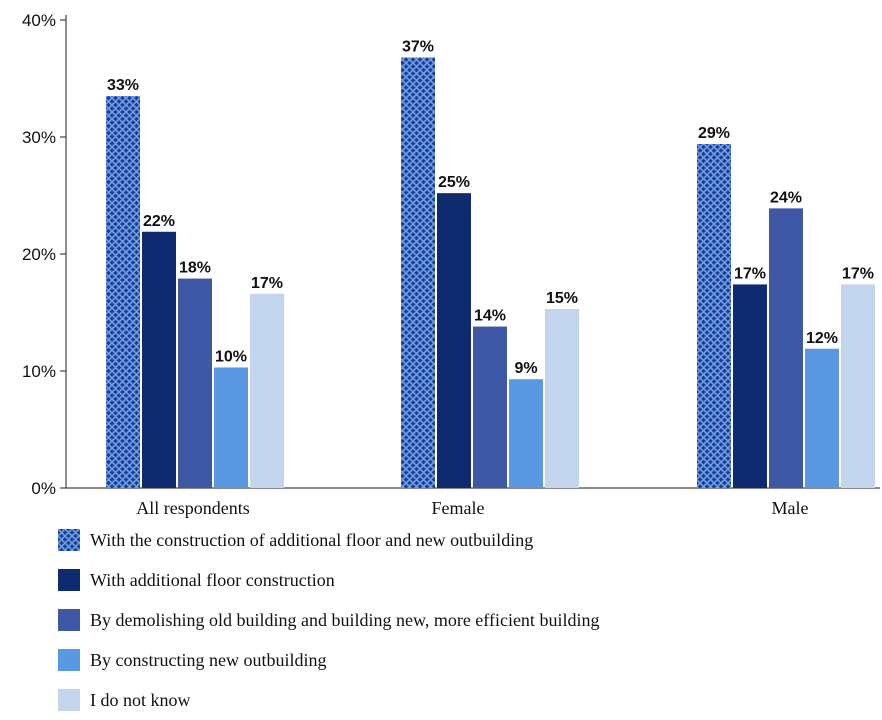 This screenshot has height=720, width=882. Describe the element at coordinates (418, 46) in the screenshot. I see `data-label: 37%` at that location.